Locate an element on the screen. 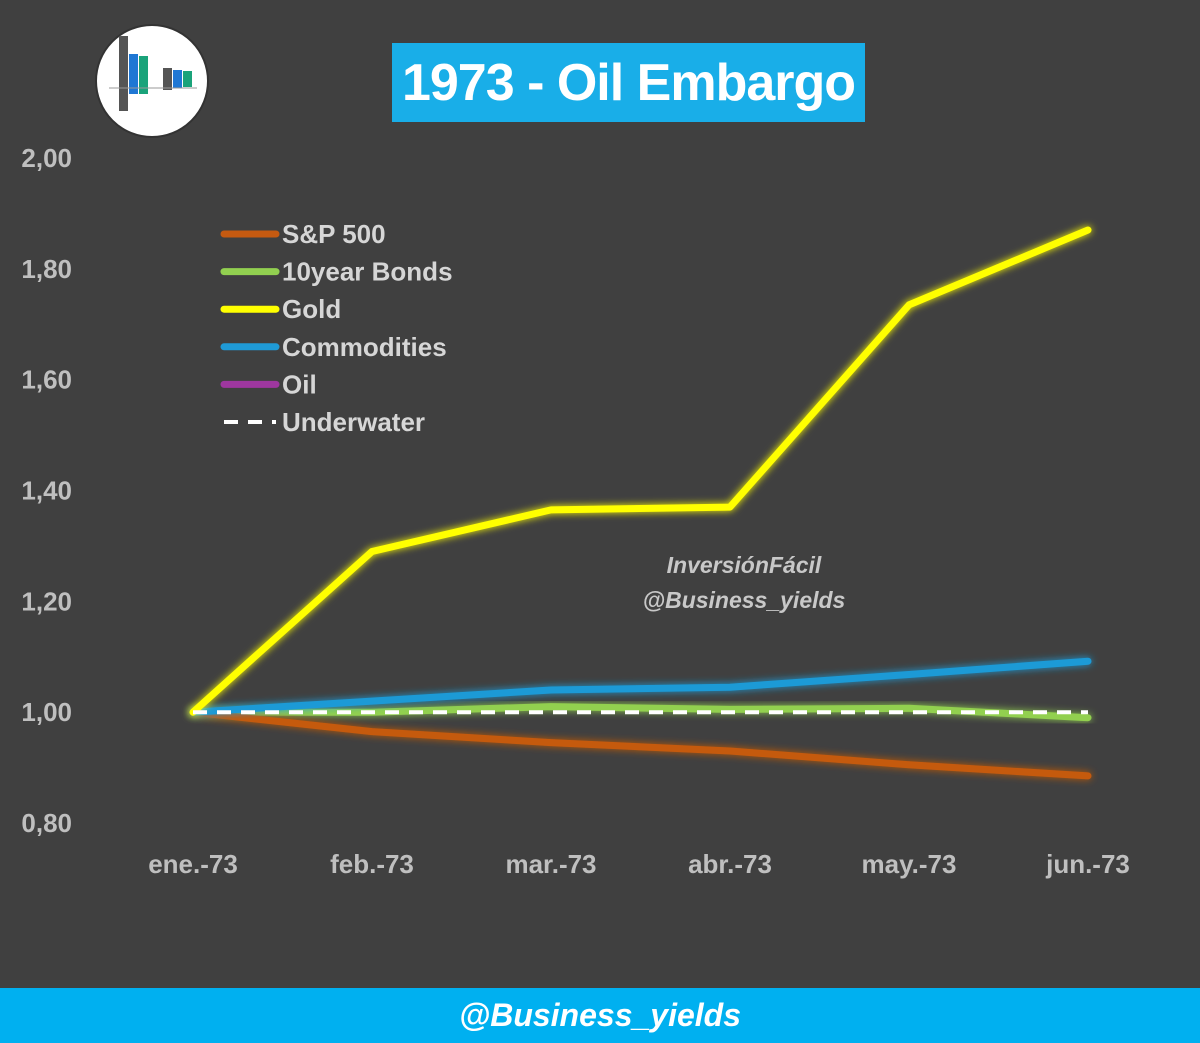 This screenshot has width=1200, height=1043. y-tick-label: 1,00 is located at coordinates (46, 712).